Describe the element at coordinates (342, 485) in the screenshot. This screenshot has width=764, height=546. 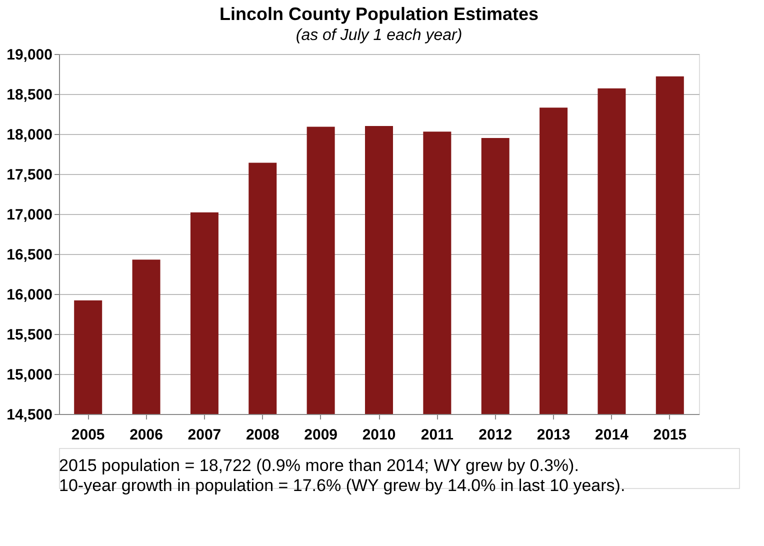
I see `text: 10-year growth in population = 17.6% (WY grew by 14.0% in last 10 years).` at that location.